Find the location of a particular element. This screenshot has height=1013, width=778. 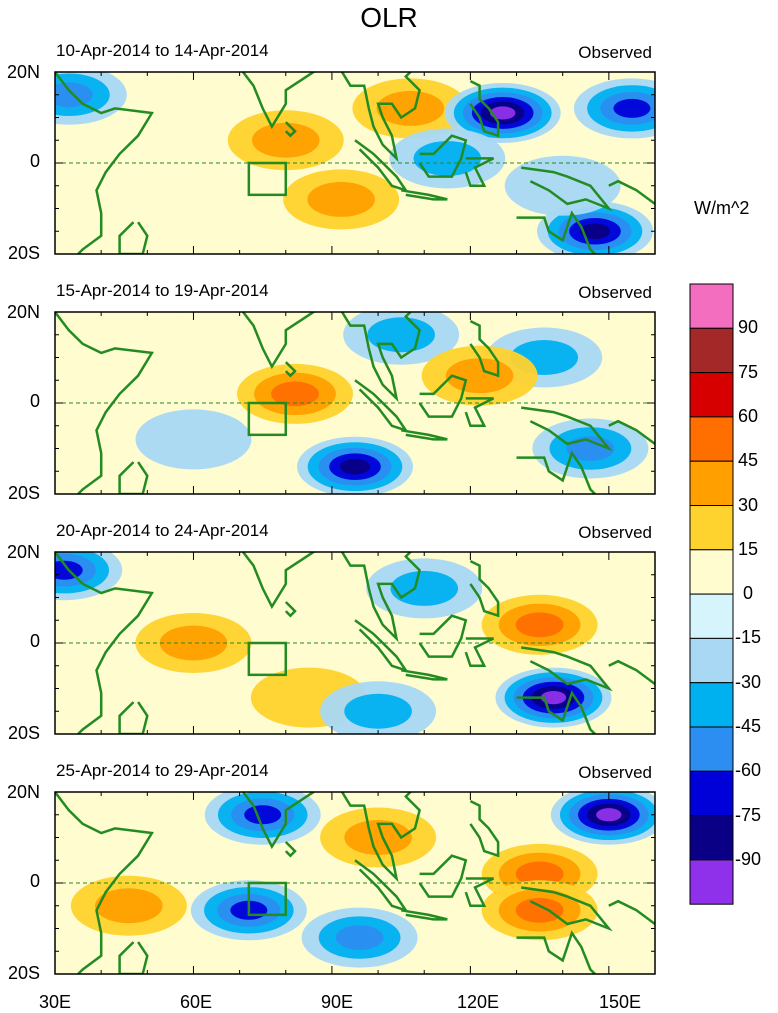

colorbar-label: -60 is located at coordinates (748, 770).